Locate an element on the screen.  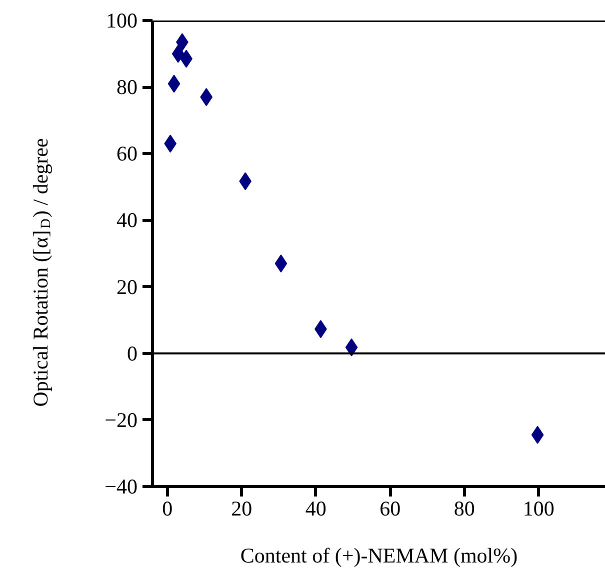
y-tick-label: −40 is located at coordinates (121, 486).